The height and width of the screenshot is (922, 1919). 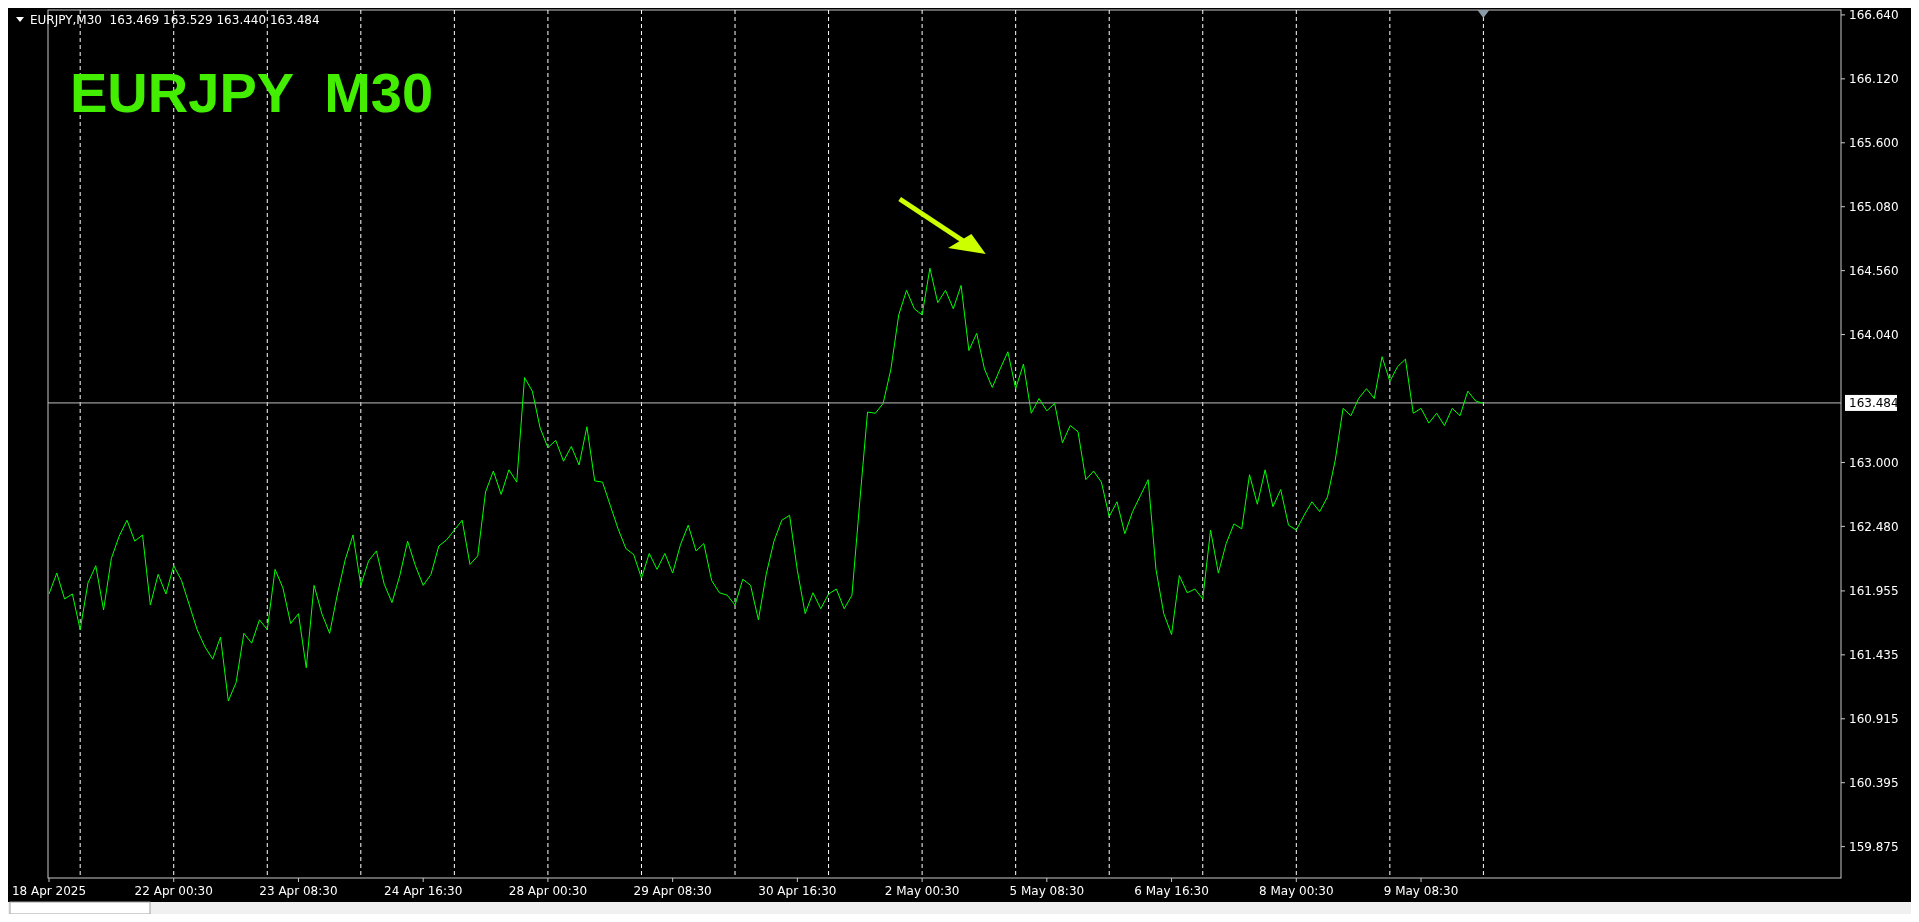 I want to click on ref-line-label: 163.484, so click(x=1874, y=403).